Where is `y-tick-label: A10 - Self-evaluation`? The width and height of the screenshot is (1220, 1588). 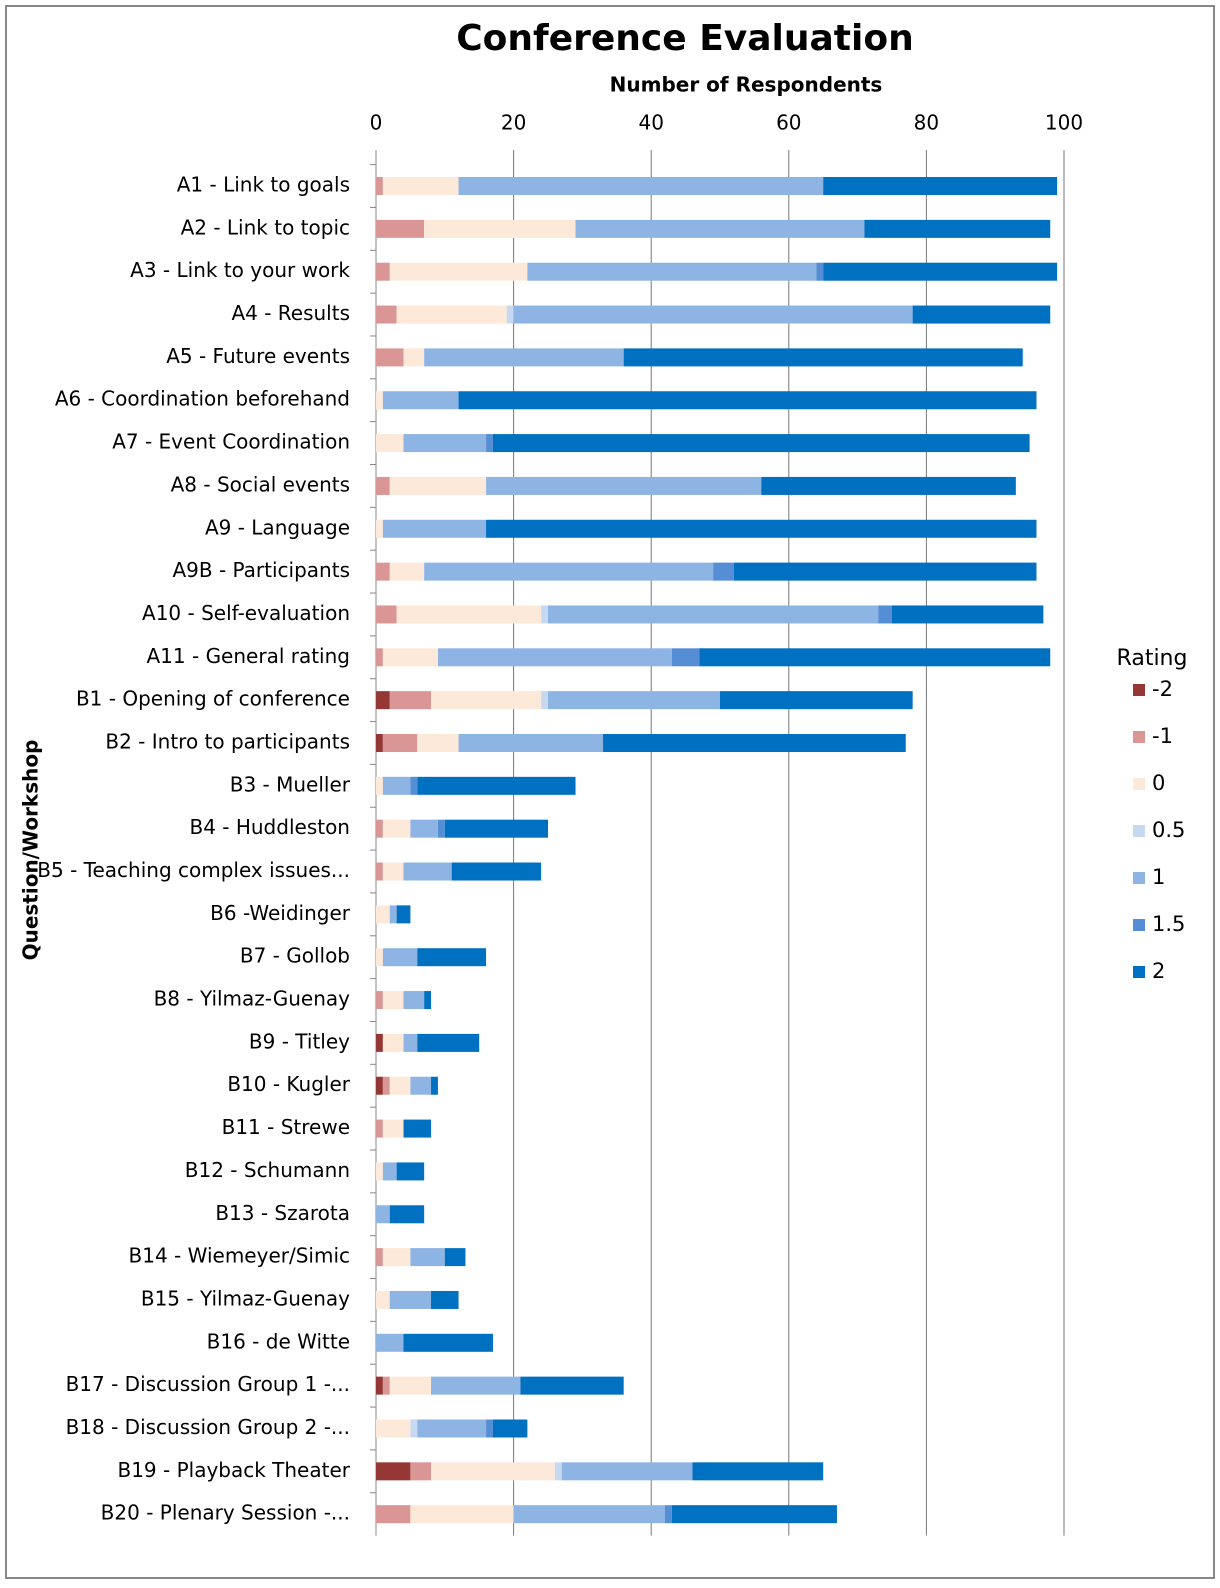
y-tick-label: A10 - Self-evaluation is located at coordinates (246, 613).